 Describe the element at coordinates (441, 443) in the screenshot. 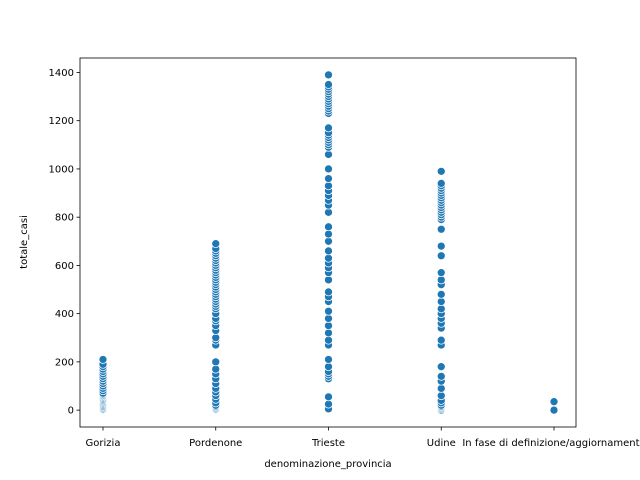

I see `x-tick-label: Udine` at that location.